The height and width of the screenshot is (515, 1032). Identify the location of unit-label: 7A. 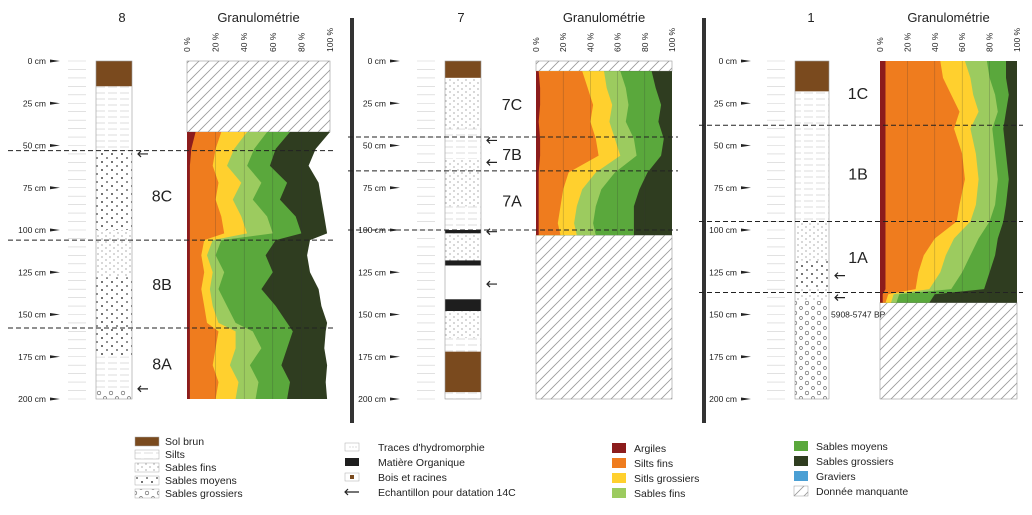
(512, 201).